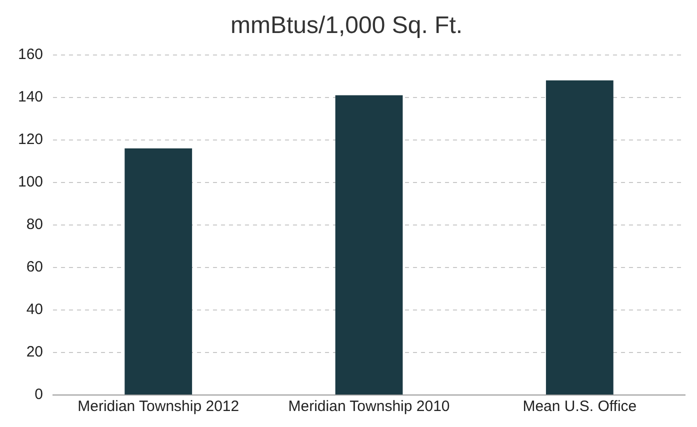 This screenshot has width=697, height=427. What do you see at coordinates (35, 309) in the screenshot?
I see `y-tick-label: 40` at bounding box center [35, 309].